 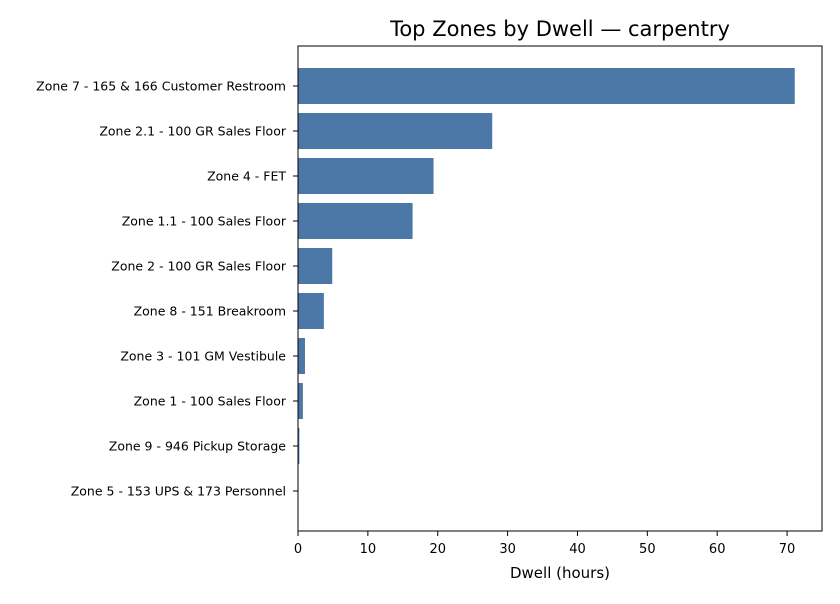 I want to click on x-tick-label: 0, so click(x=298, y=549).